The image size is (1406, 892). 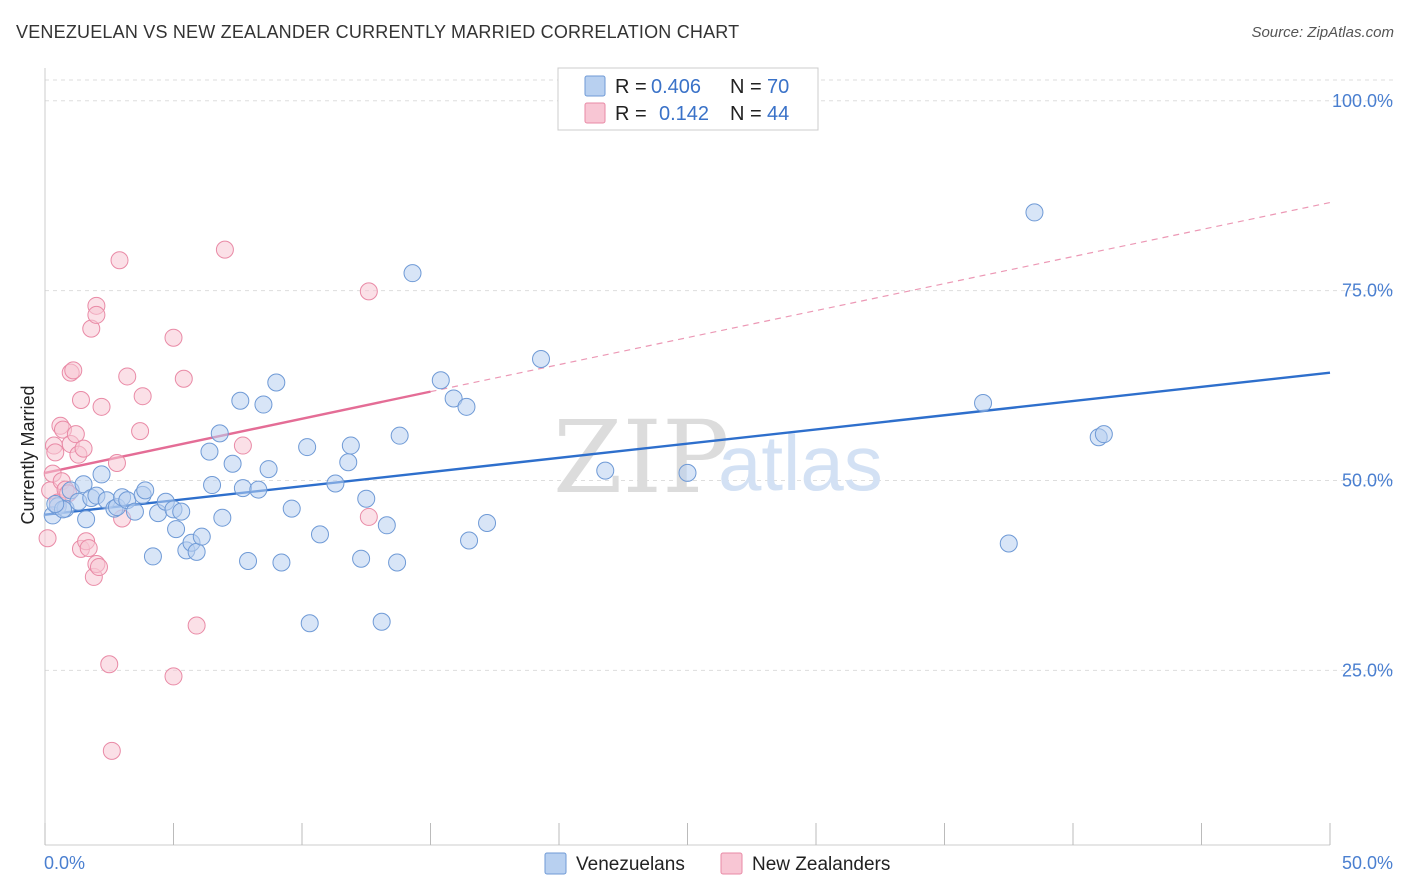 I want to click on legend-r-value-1: 0.406, so click(x=676, y=87).